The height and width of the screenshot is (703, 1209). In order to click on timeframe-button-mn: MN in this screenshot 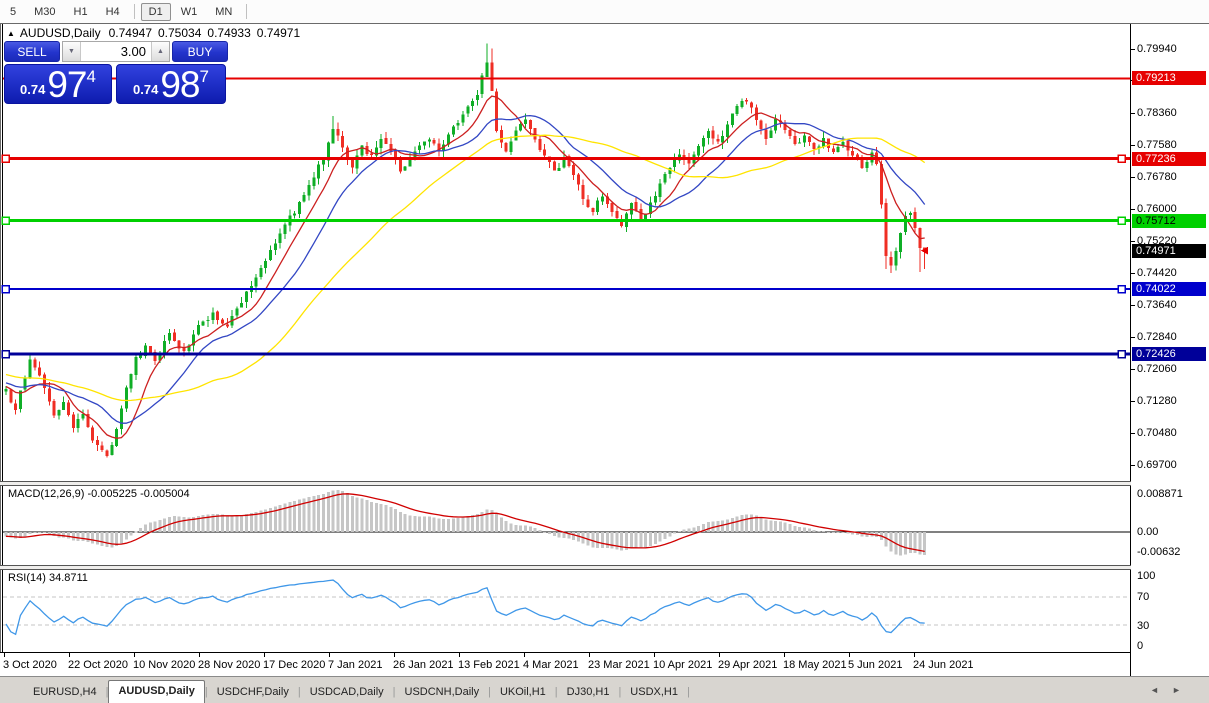, I will do `click(224, 11)`.